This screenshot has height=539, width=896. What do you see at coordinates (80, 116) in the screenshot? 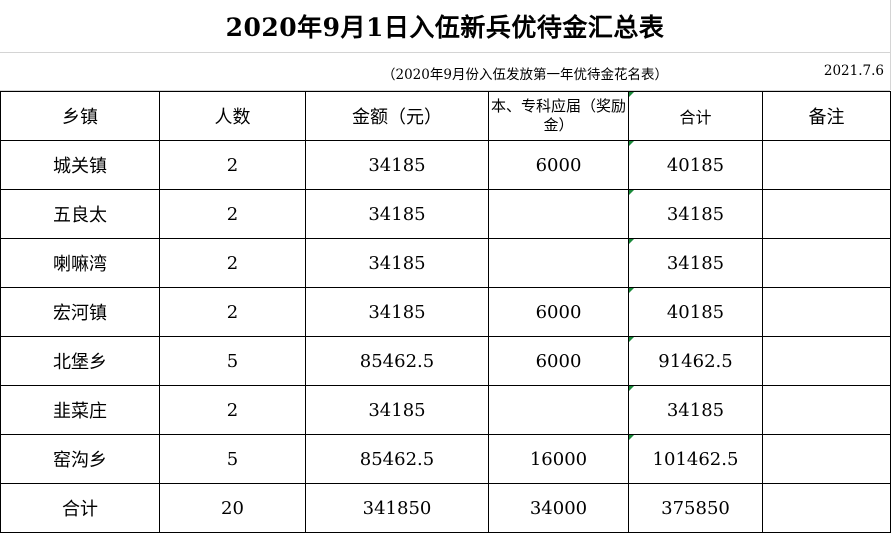
I see `header-cell-township: 乡镇` at bounding box center [80, 116].